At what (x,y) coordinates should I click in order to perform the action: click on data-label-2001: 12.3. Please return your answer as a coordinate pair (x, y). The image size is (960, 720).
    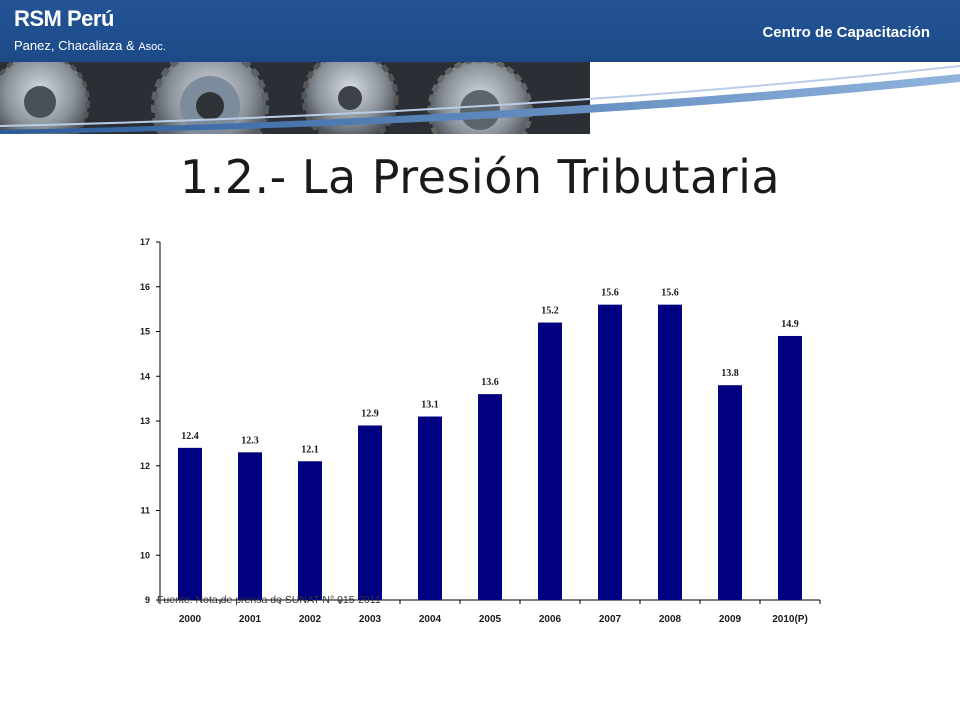
    Looking at the image, I should click on (250, 440).